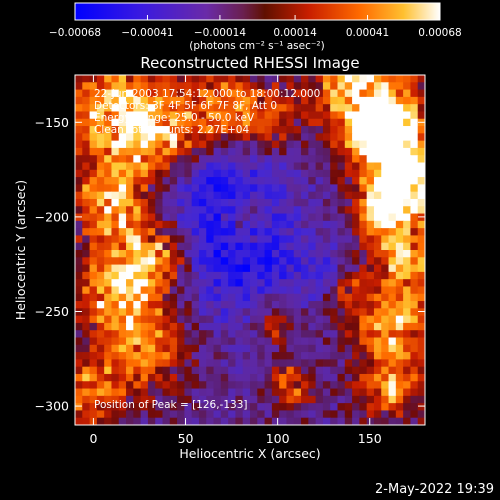 This screenshot has height=500, width=500. Describe the element at coordinates (171, 130) in the screenshot. I see `annotation-clean-counts: Clean Total counts: 2.27E+04` at that location.